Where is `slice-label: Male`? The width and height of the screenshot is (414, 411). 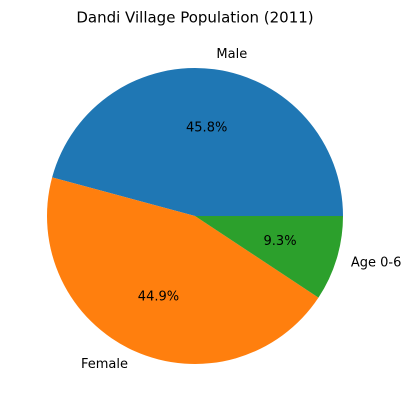 slice-label: Male is located at coordinates (231, 54).